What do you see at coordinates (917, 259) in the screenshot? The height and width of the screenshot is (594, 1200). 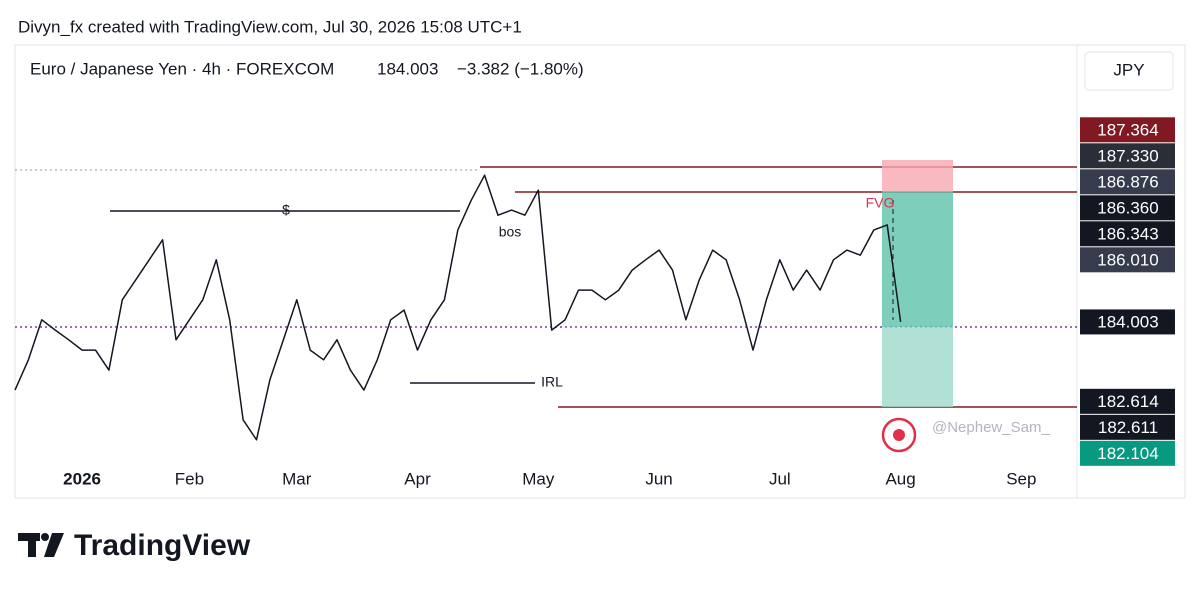 I see `profit-zone` at bounding box center [917, 259].